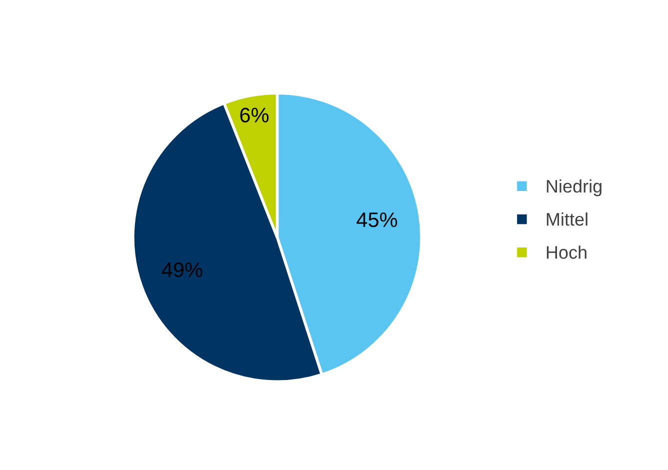  I want to click on legend-label: Niedrig, so click(574, 187).